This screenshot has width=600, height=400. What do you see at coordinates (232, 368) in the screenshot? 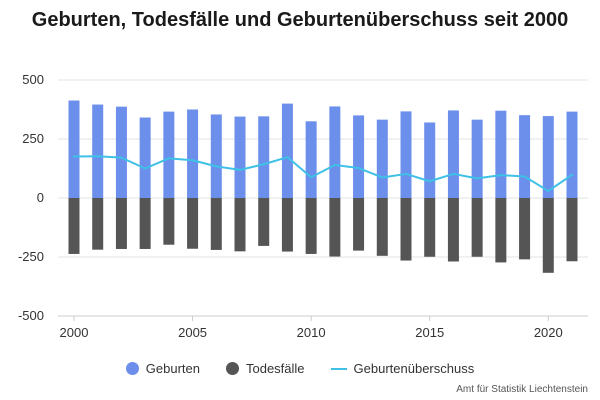
I see `legend-deaths-marker` at bounding box center [232, 368].